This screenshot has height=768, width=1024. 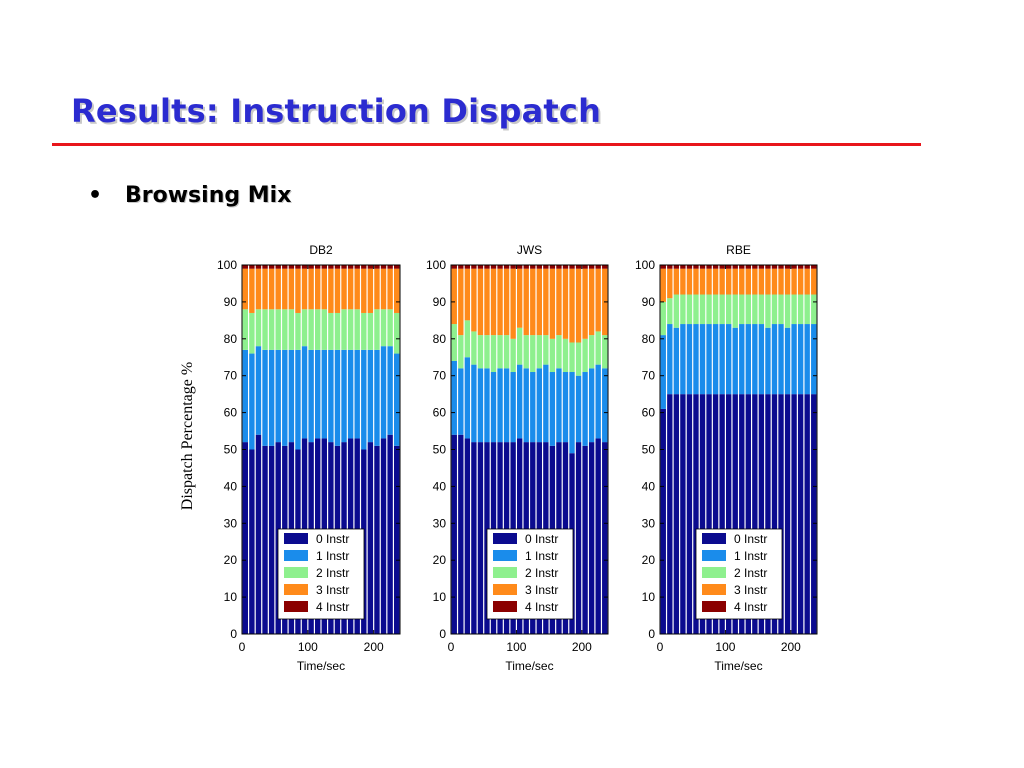 What do you see at coordinates (321, 250) in the screenshot?
I see `chart-title: DB2` at bounding box center [321, 250].